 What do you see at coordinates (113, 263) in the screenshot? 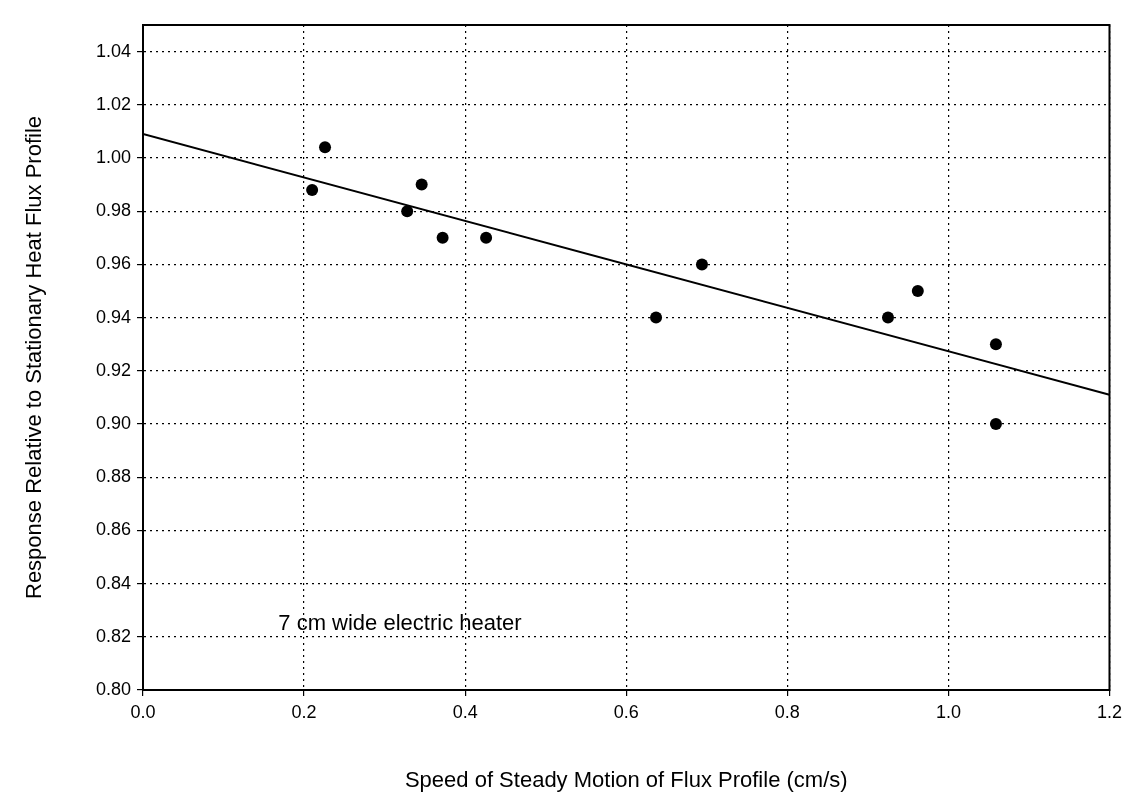
I see `y-tick-label: 0.96` at bounding box center [113, 263].